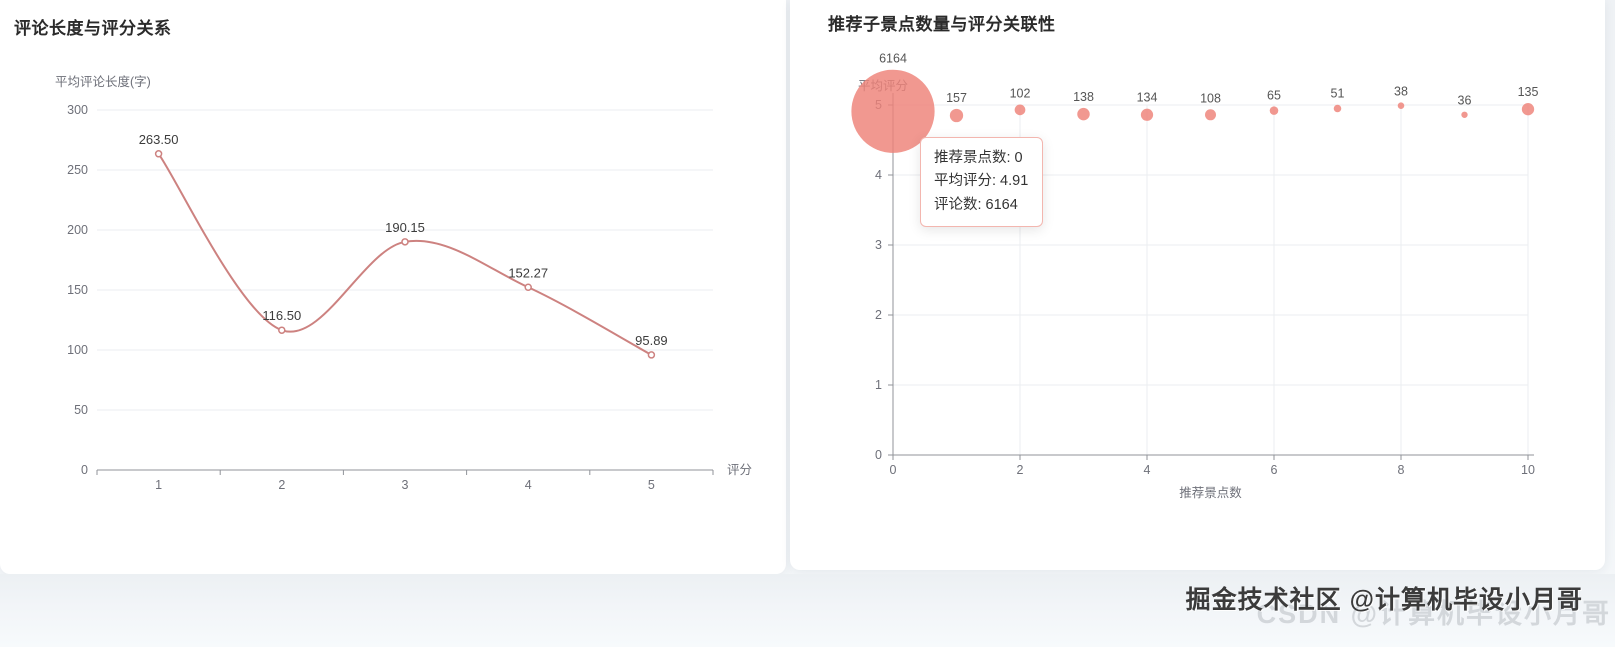 This screenshot has width=1615, height=647. I want to click on x-tick-label: 3, so click(405, 485).